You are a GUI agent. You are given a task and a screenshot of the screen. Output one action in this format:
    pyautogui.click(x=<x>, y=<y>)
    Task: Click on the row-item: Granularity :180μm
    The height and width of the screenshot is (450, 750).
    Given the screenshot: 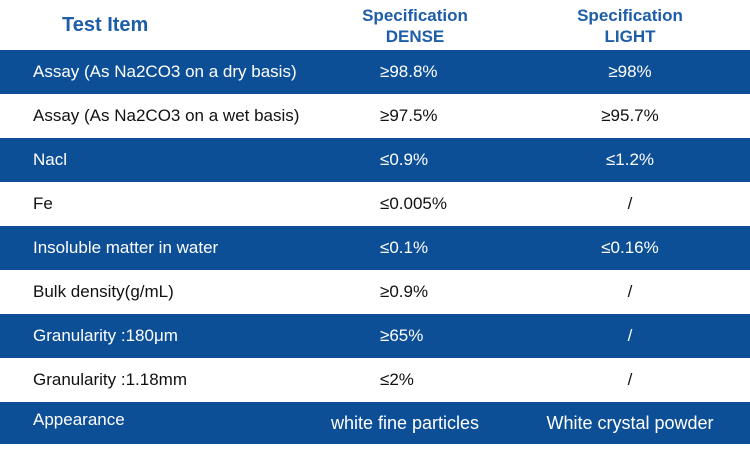 What is the action you would take?
    pyautogui.click(x=105, y=335)
    